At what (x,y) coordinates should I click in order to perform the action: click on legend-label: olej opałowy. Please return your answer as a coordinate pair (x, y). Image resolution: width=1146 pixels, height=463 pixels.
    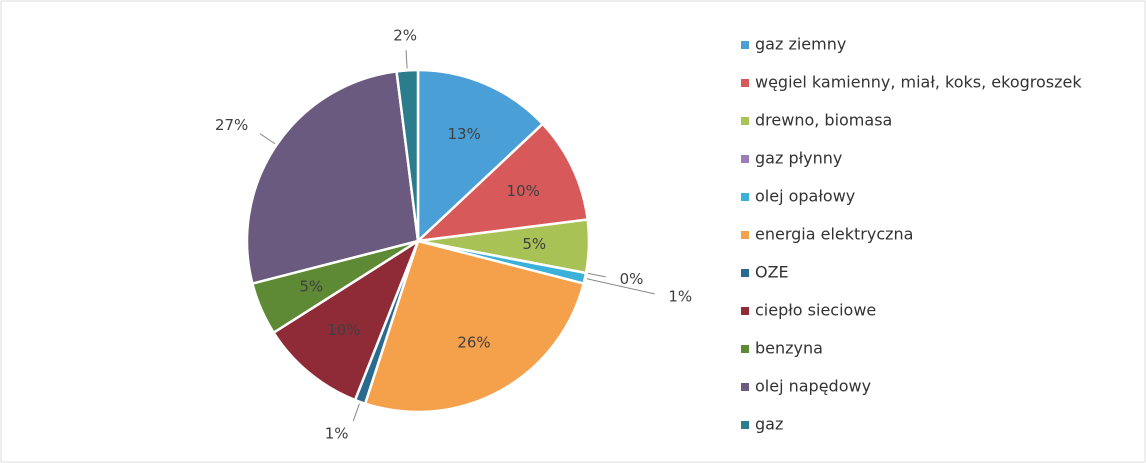
    Looking at the image, I should click on (805, 196).